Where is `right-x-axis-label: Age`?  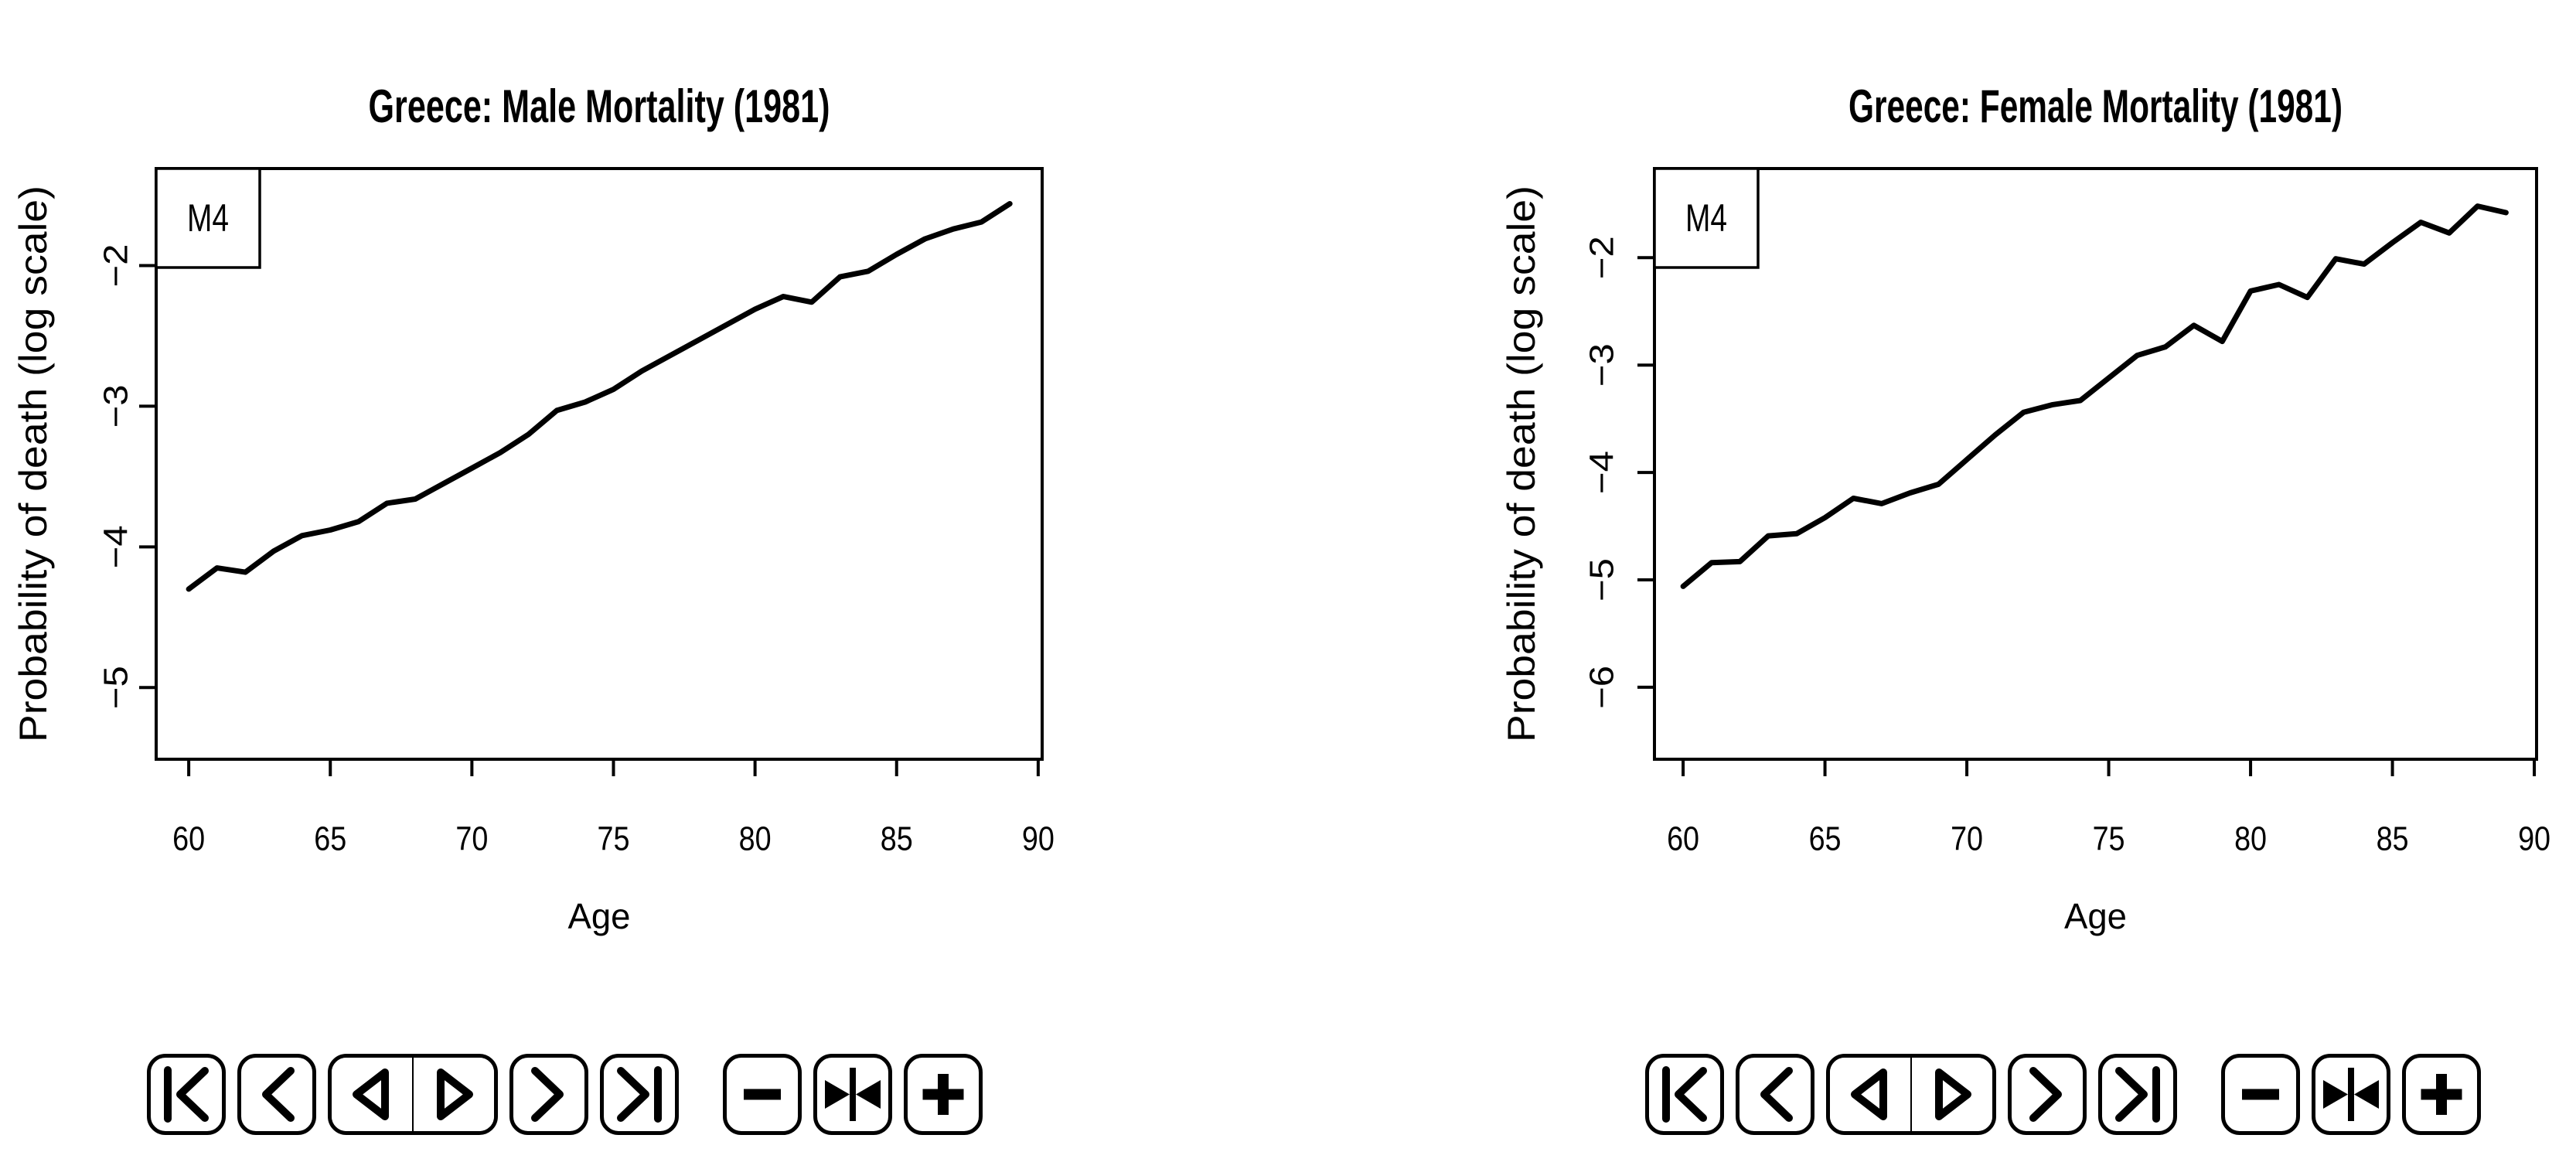 right-x-axis-label: Age is located at coordinates (2095, 916).